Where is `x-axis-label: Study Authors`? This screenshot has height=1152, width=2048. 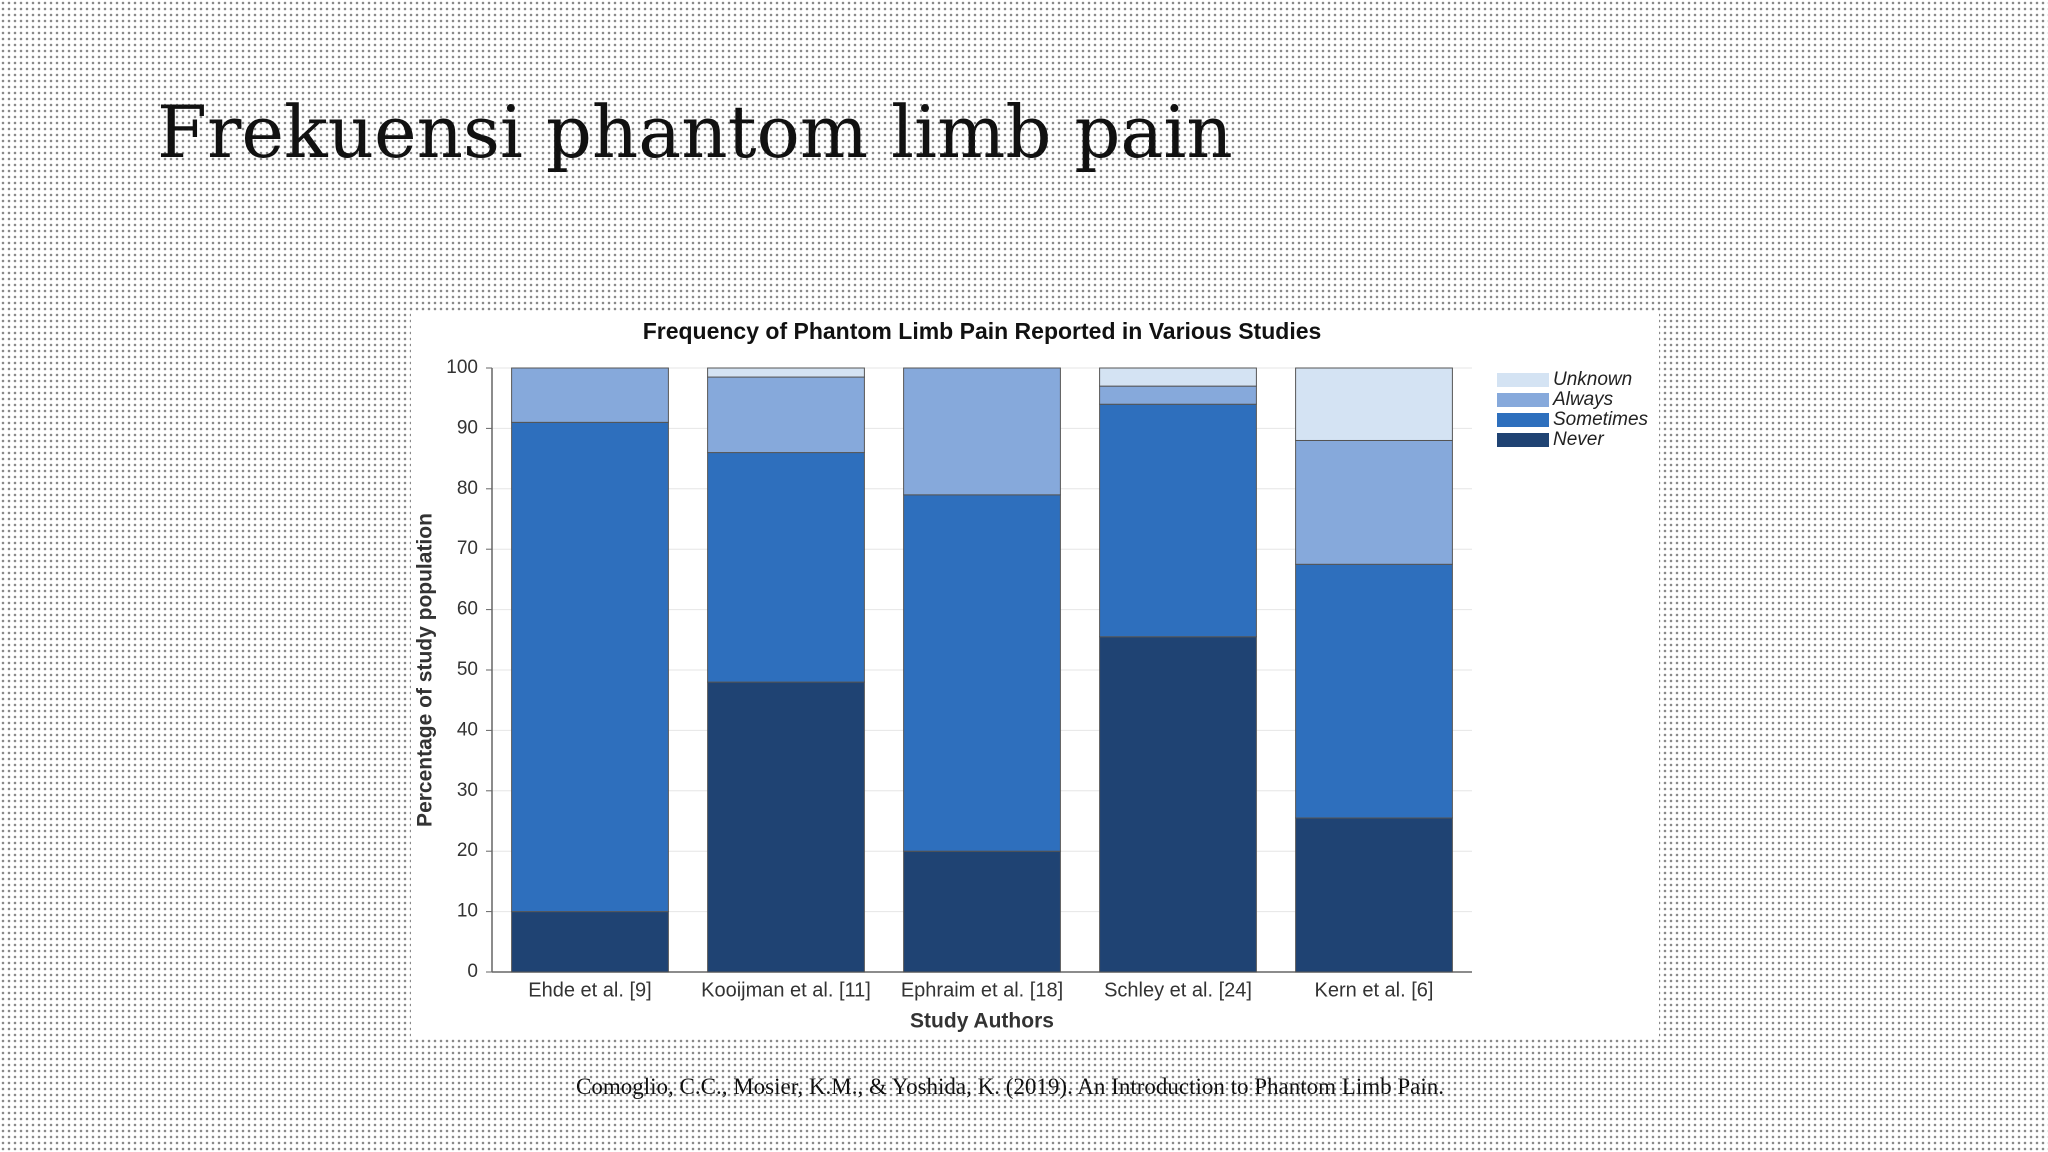
x-axis-label: Study Authors is located at coordinates (982, 1021).